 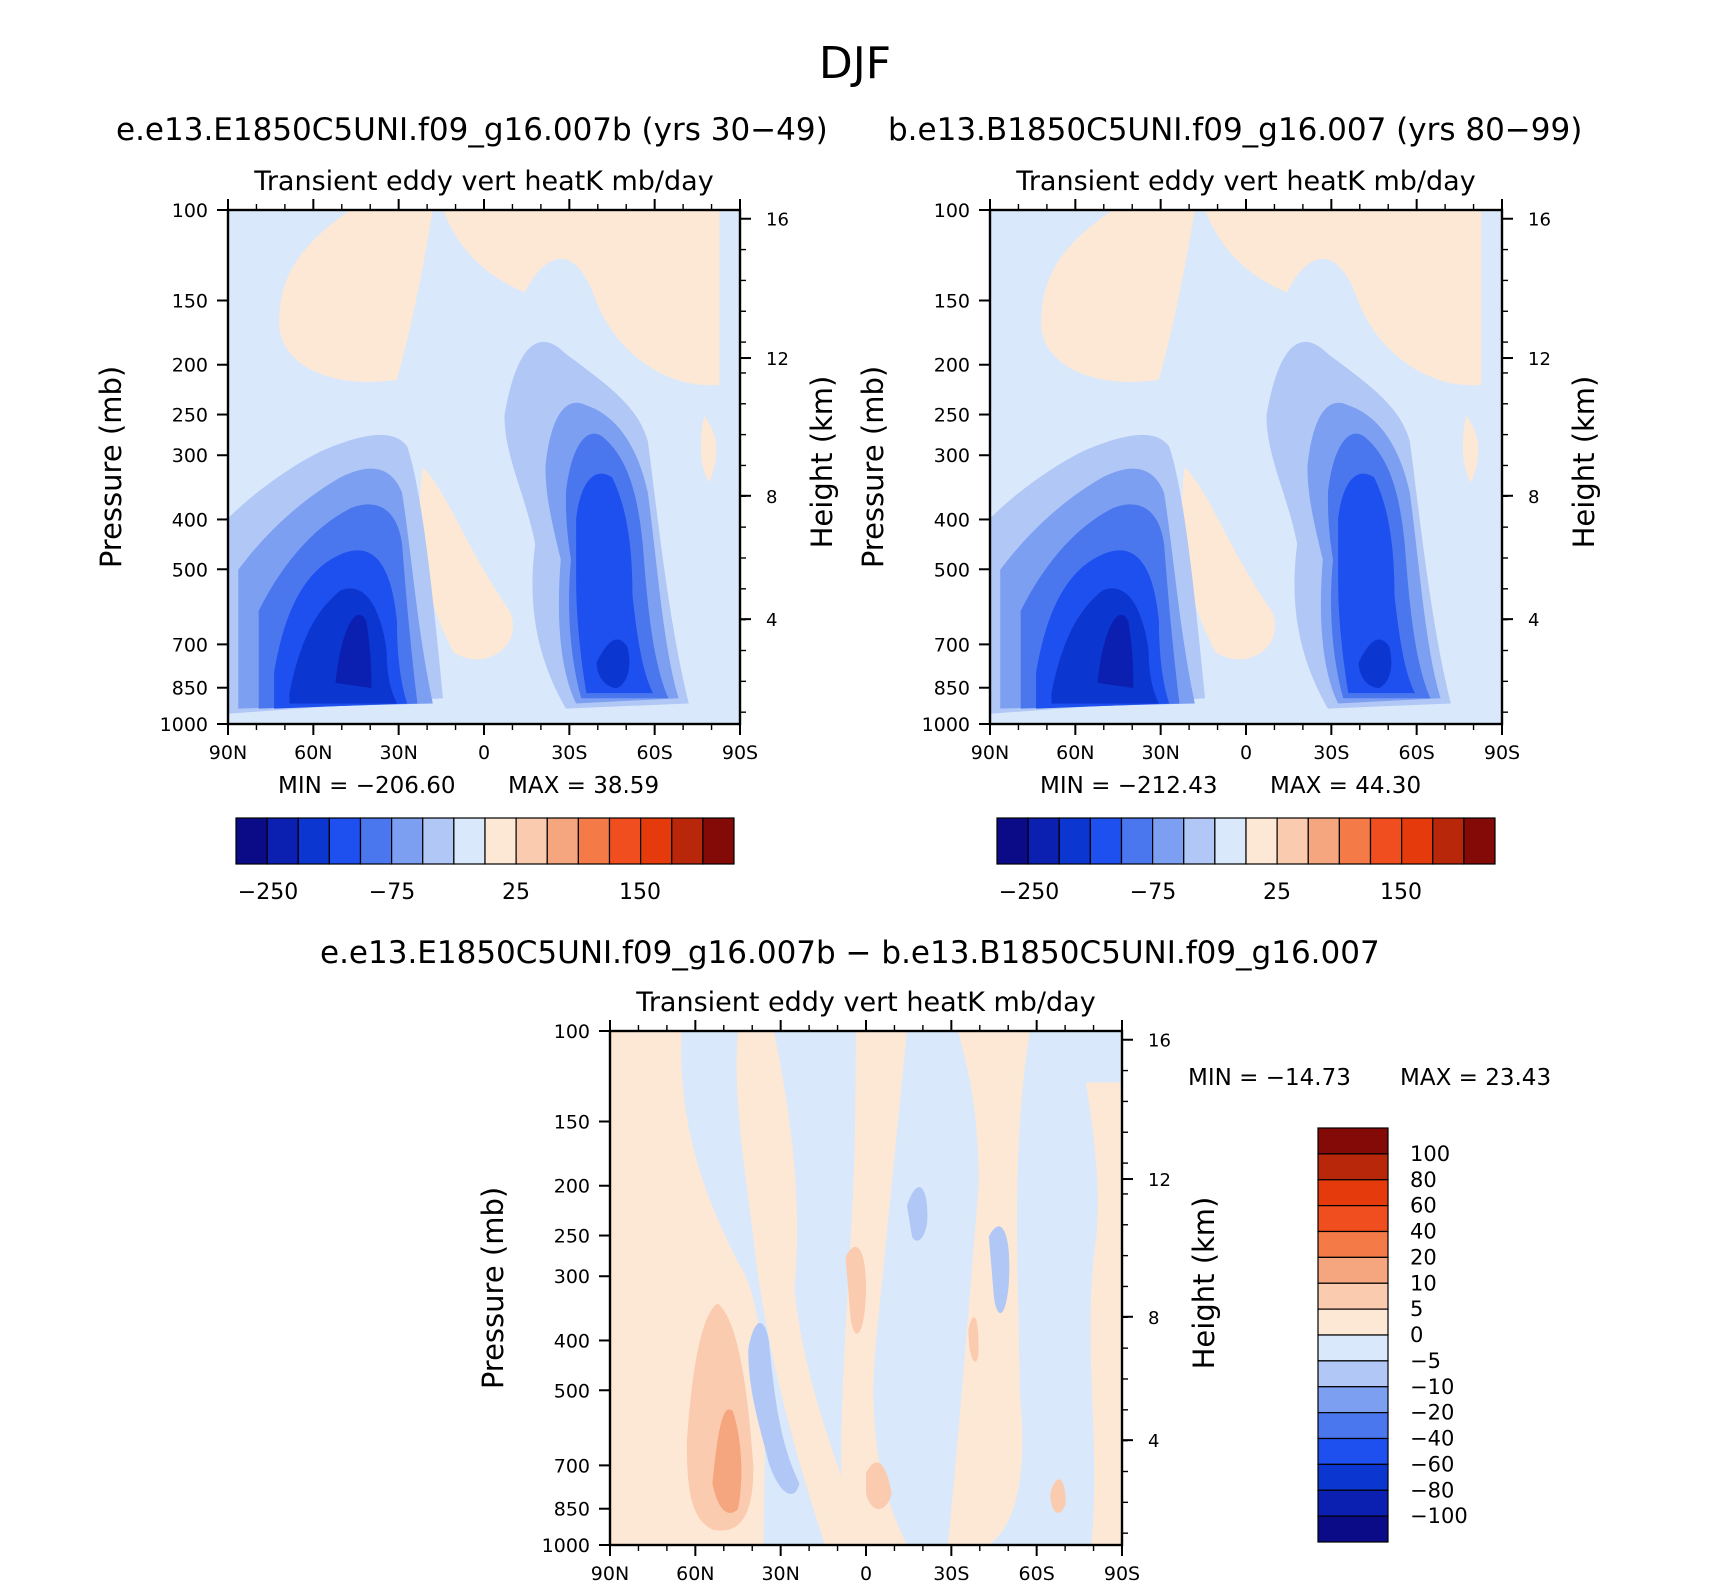 What do you see at coordinates (566, 1546) in the screenshot?
I see `panel-3-y-tick-label: 1000` at bounding box center [566, 1546].